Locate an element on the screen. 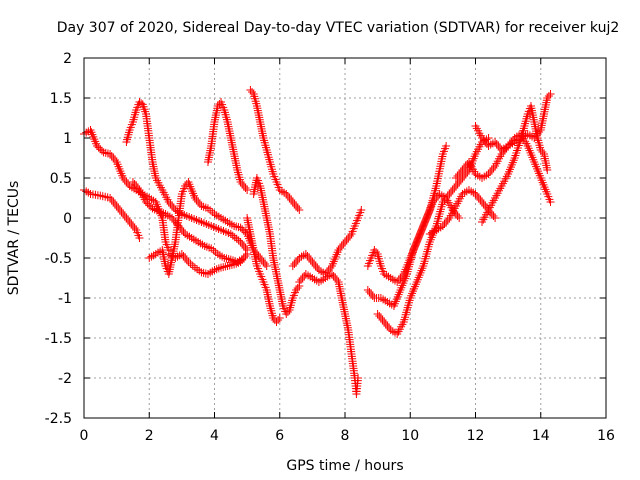 The height and width of the screenshot is (480, 640). x-tick-label: 8 is located at coordinates (345, 436).